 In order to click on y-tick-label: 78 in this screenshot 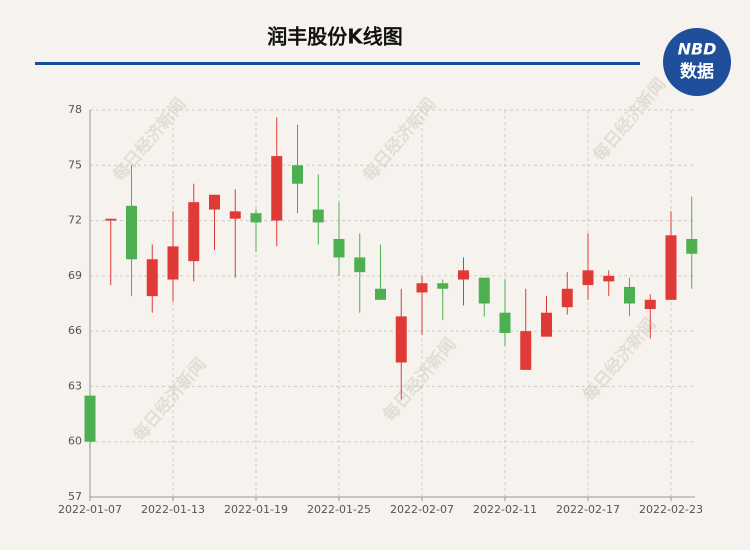, I will do `click(75, 109)`.